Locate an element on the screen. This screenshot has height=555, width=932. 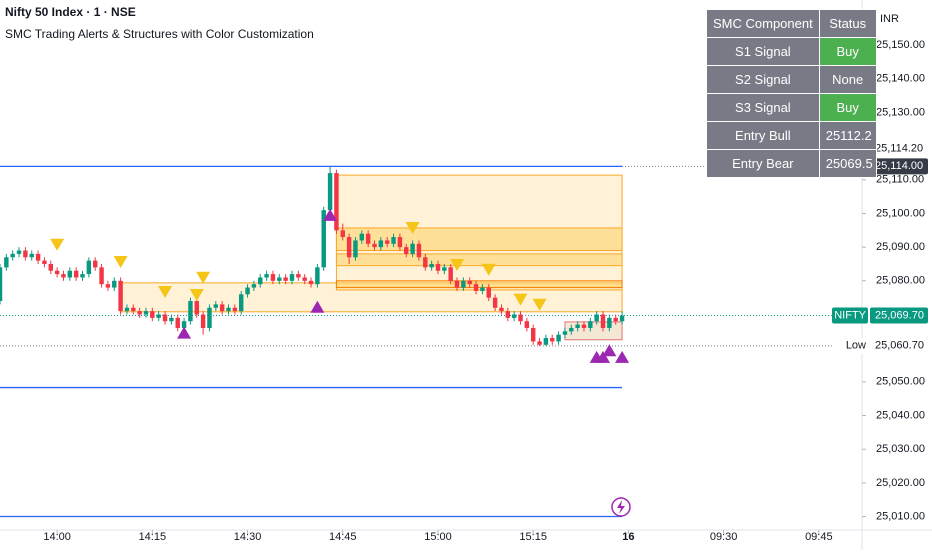
table-cell: Entry Bull is located at coordinates (763, 135).